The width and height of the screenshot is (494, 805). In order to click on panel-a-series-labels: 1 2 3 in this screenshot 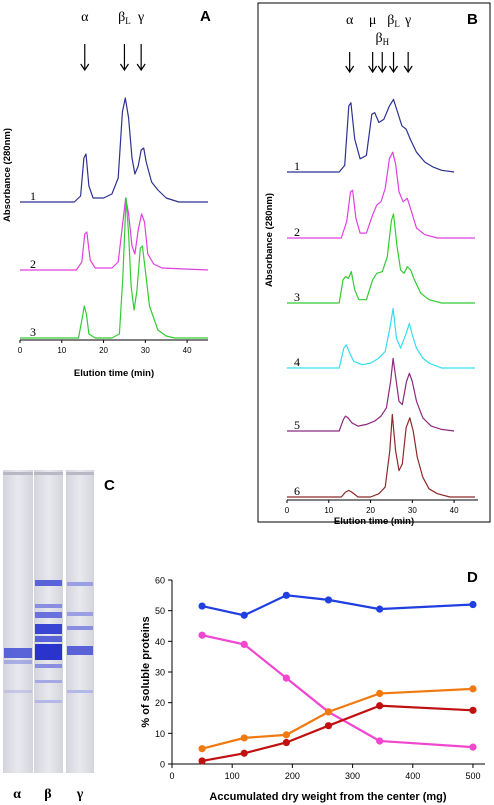, I will do `click(33, 264)`.